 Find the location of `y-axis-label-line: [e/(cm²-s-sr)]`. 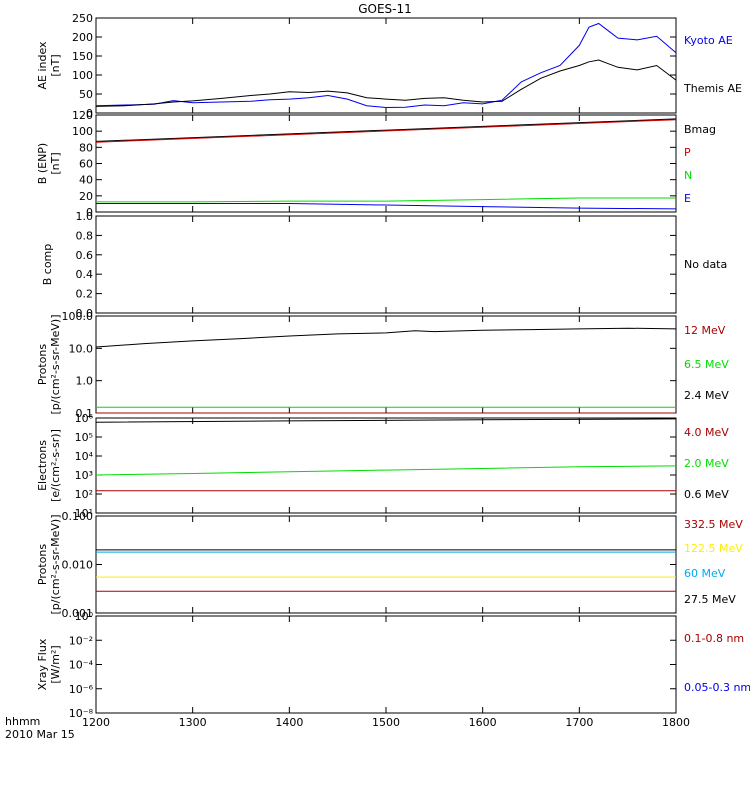

y-axis-label-line: [e/(cm²-s-sr)] is located at coordinates (55, 465).